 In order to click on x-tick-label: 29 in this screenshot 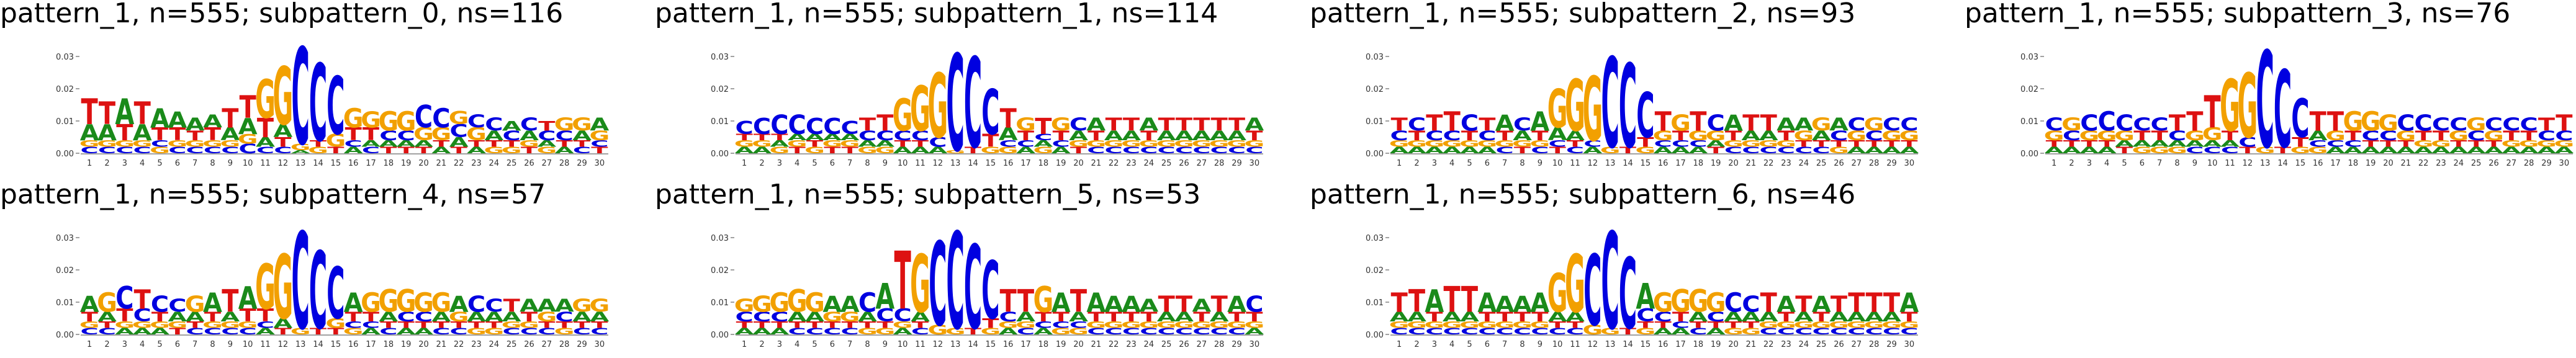, I will do `click(2546, 164)`.